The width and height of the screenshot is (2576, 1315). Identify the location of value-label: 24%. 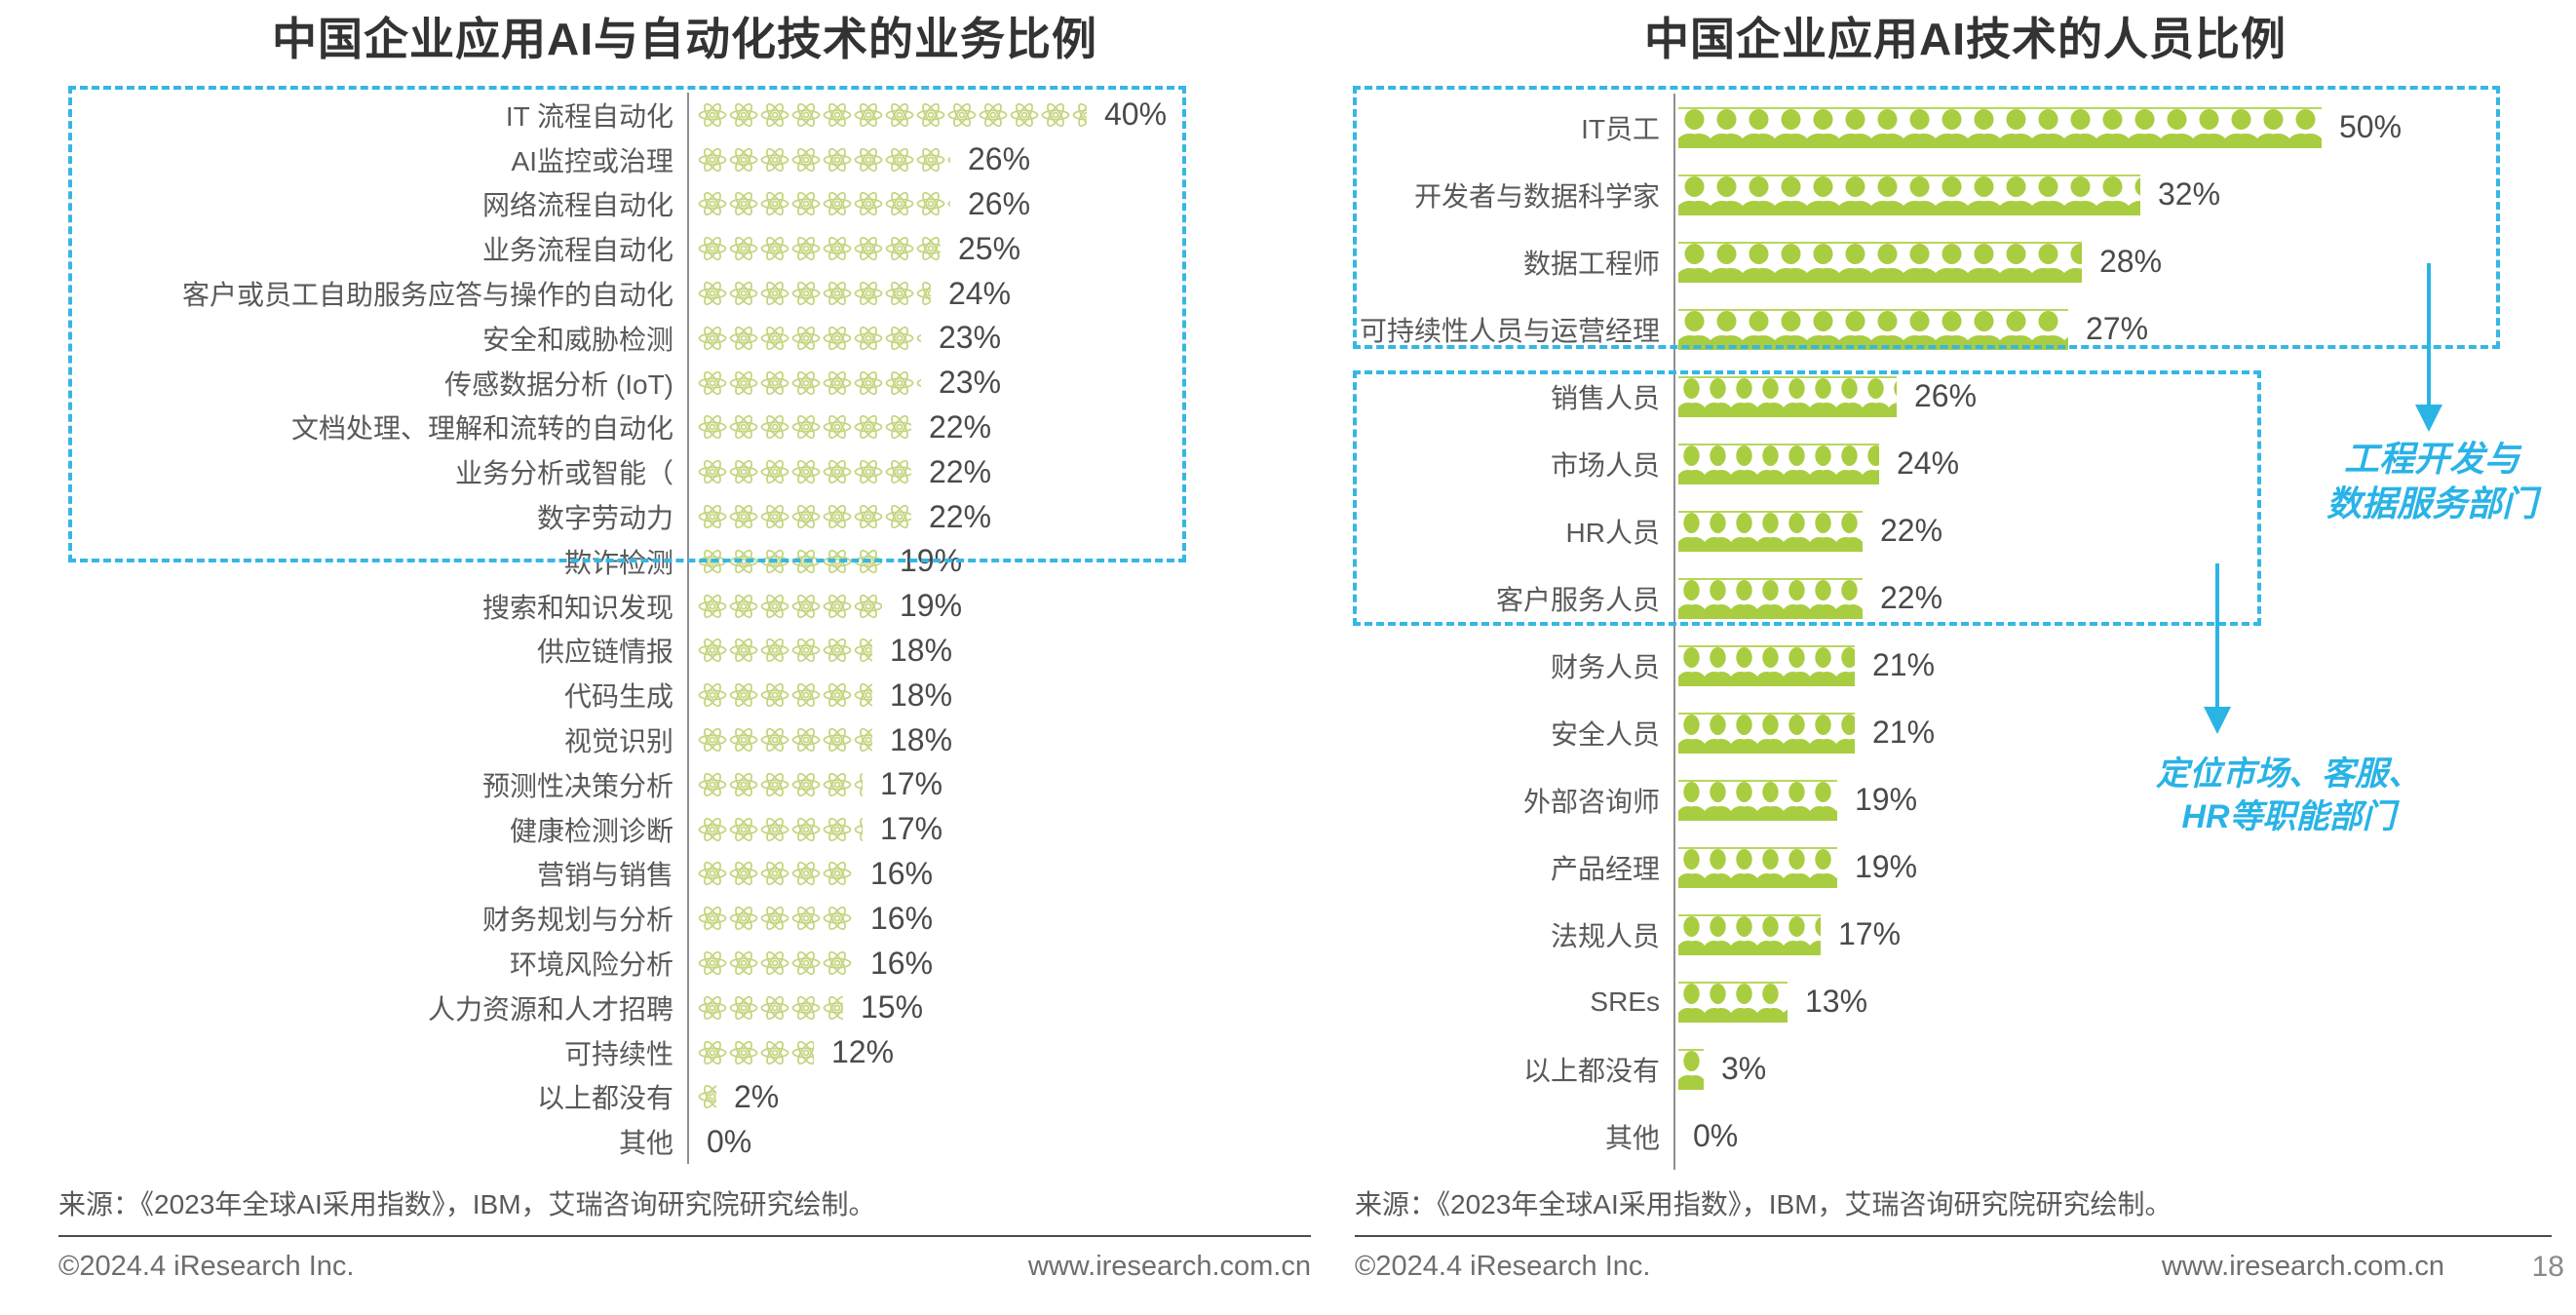
(980, 293).